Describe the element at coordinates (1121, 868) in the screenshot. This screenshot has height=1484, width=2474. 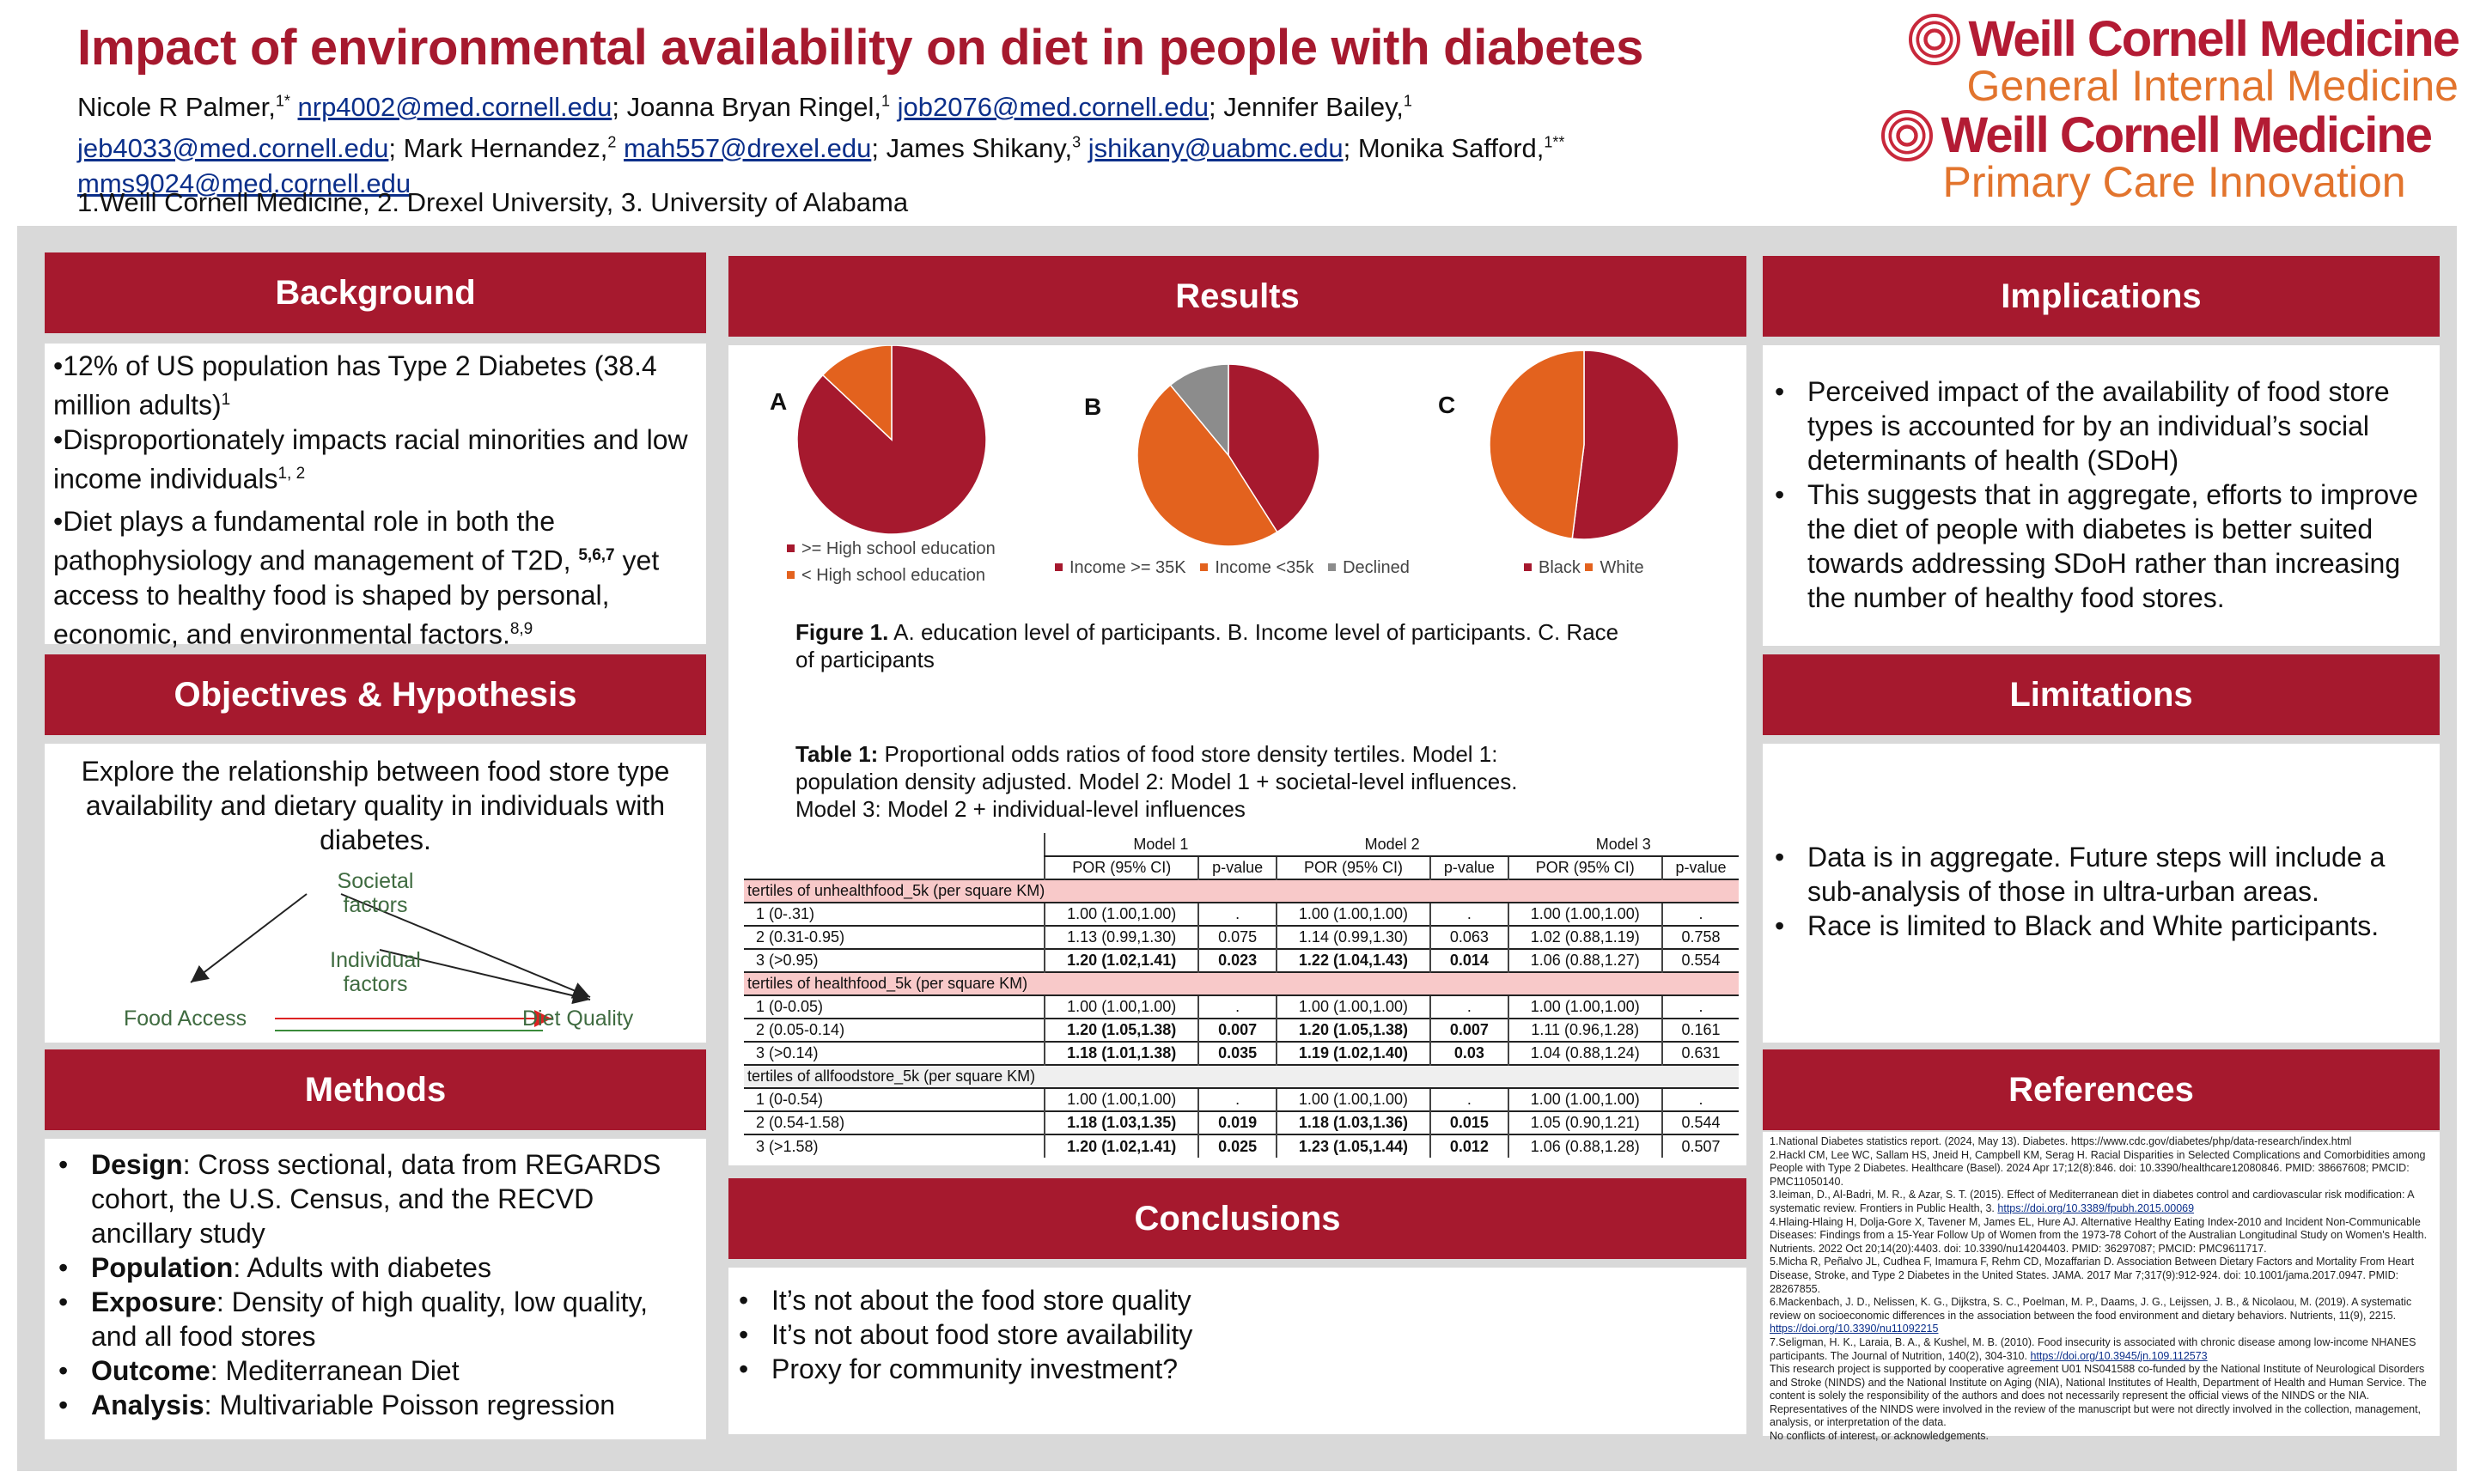
I see `column-header-por: POR (95% CI)` at that location.